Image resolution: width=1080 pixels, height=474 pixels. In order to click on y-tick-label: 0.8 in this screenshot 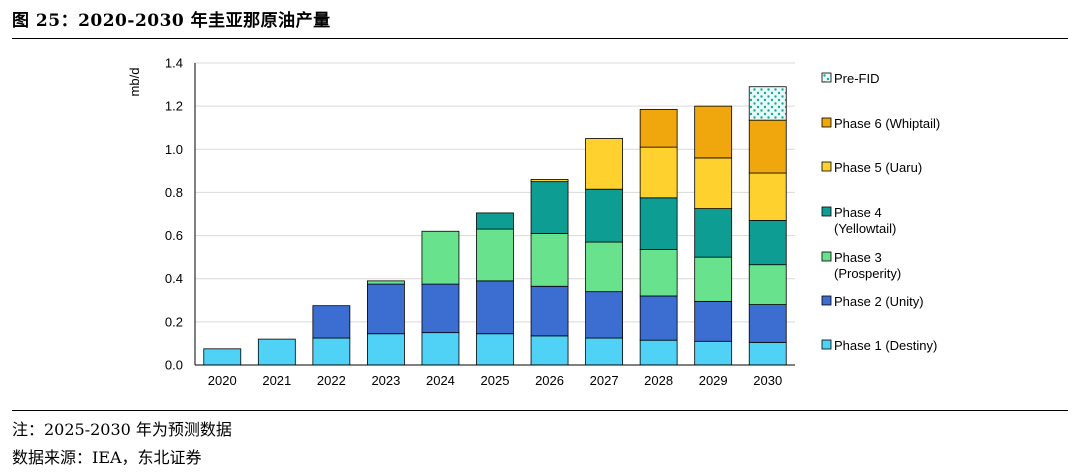, I will do `click(174, 192)`.